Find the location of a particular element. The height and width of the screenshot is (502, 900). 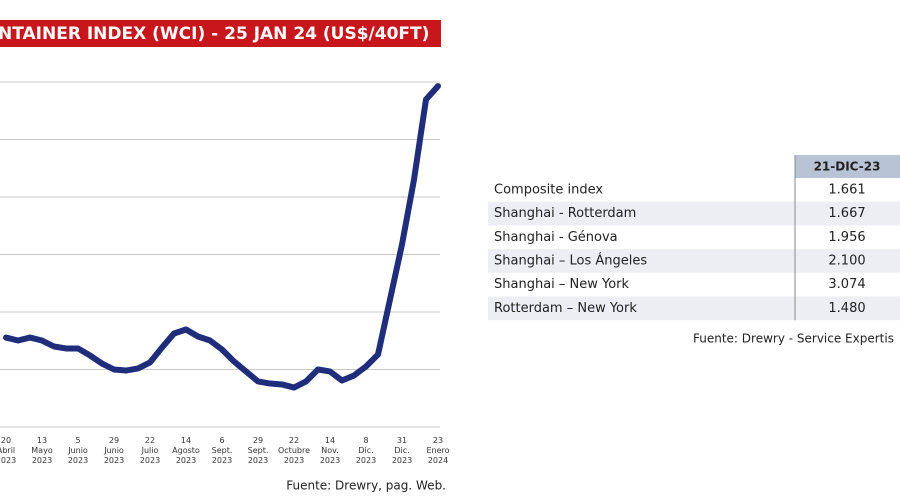

x-tick-label: 13 Mayo 2023 is located at coordinates (42, 450).